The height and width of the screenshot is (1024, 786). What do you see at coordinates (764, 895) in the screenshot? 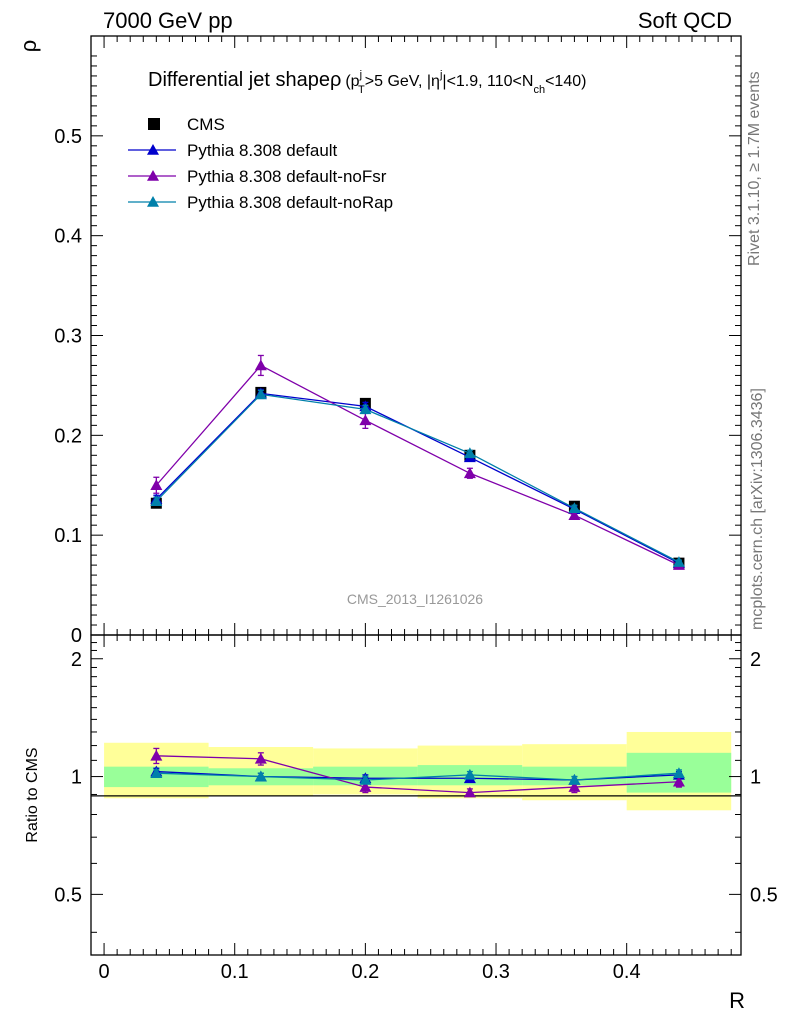
I see `y-tick-label-ratio-right: 0.5` at bounding box center [764, 895].